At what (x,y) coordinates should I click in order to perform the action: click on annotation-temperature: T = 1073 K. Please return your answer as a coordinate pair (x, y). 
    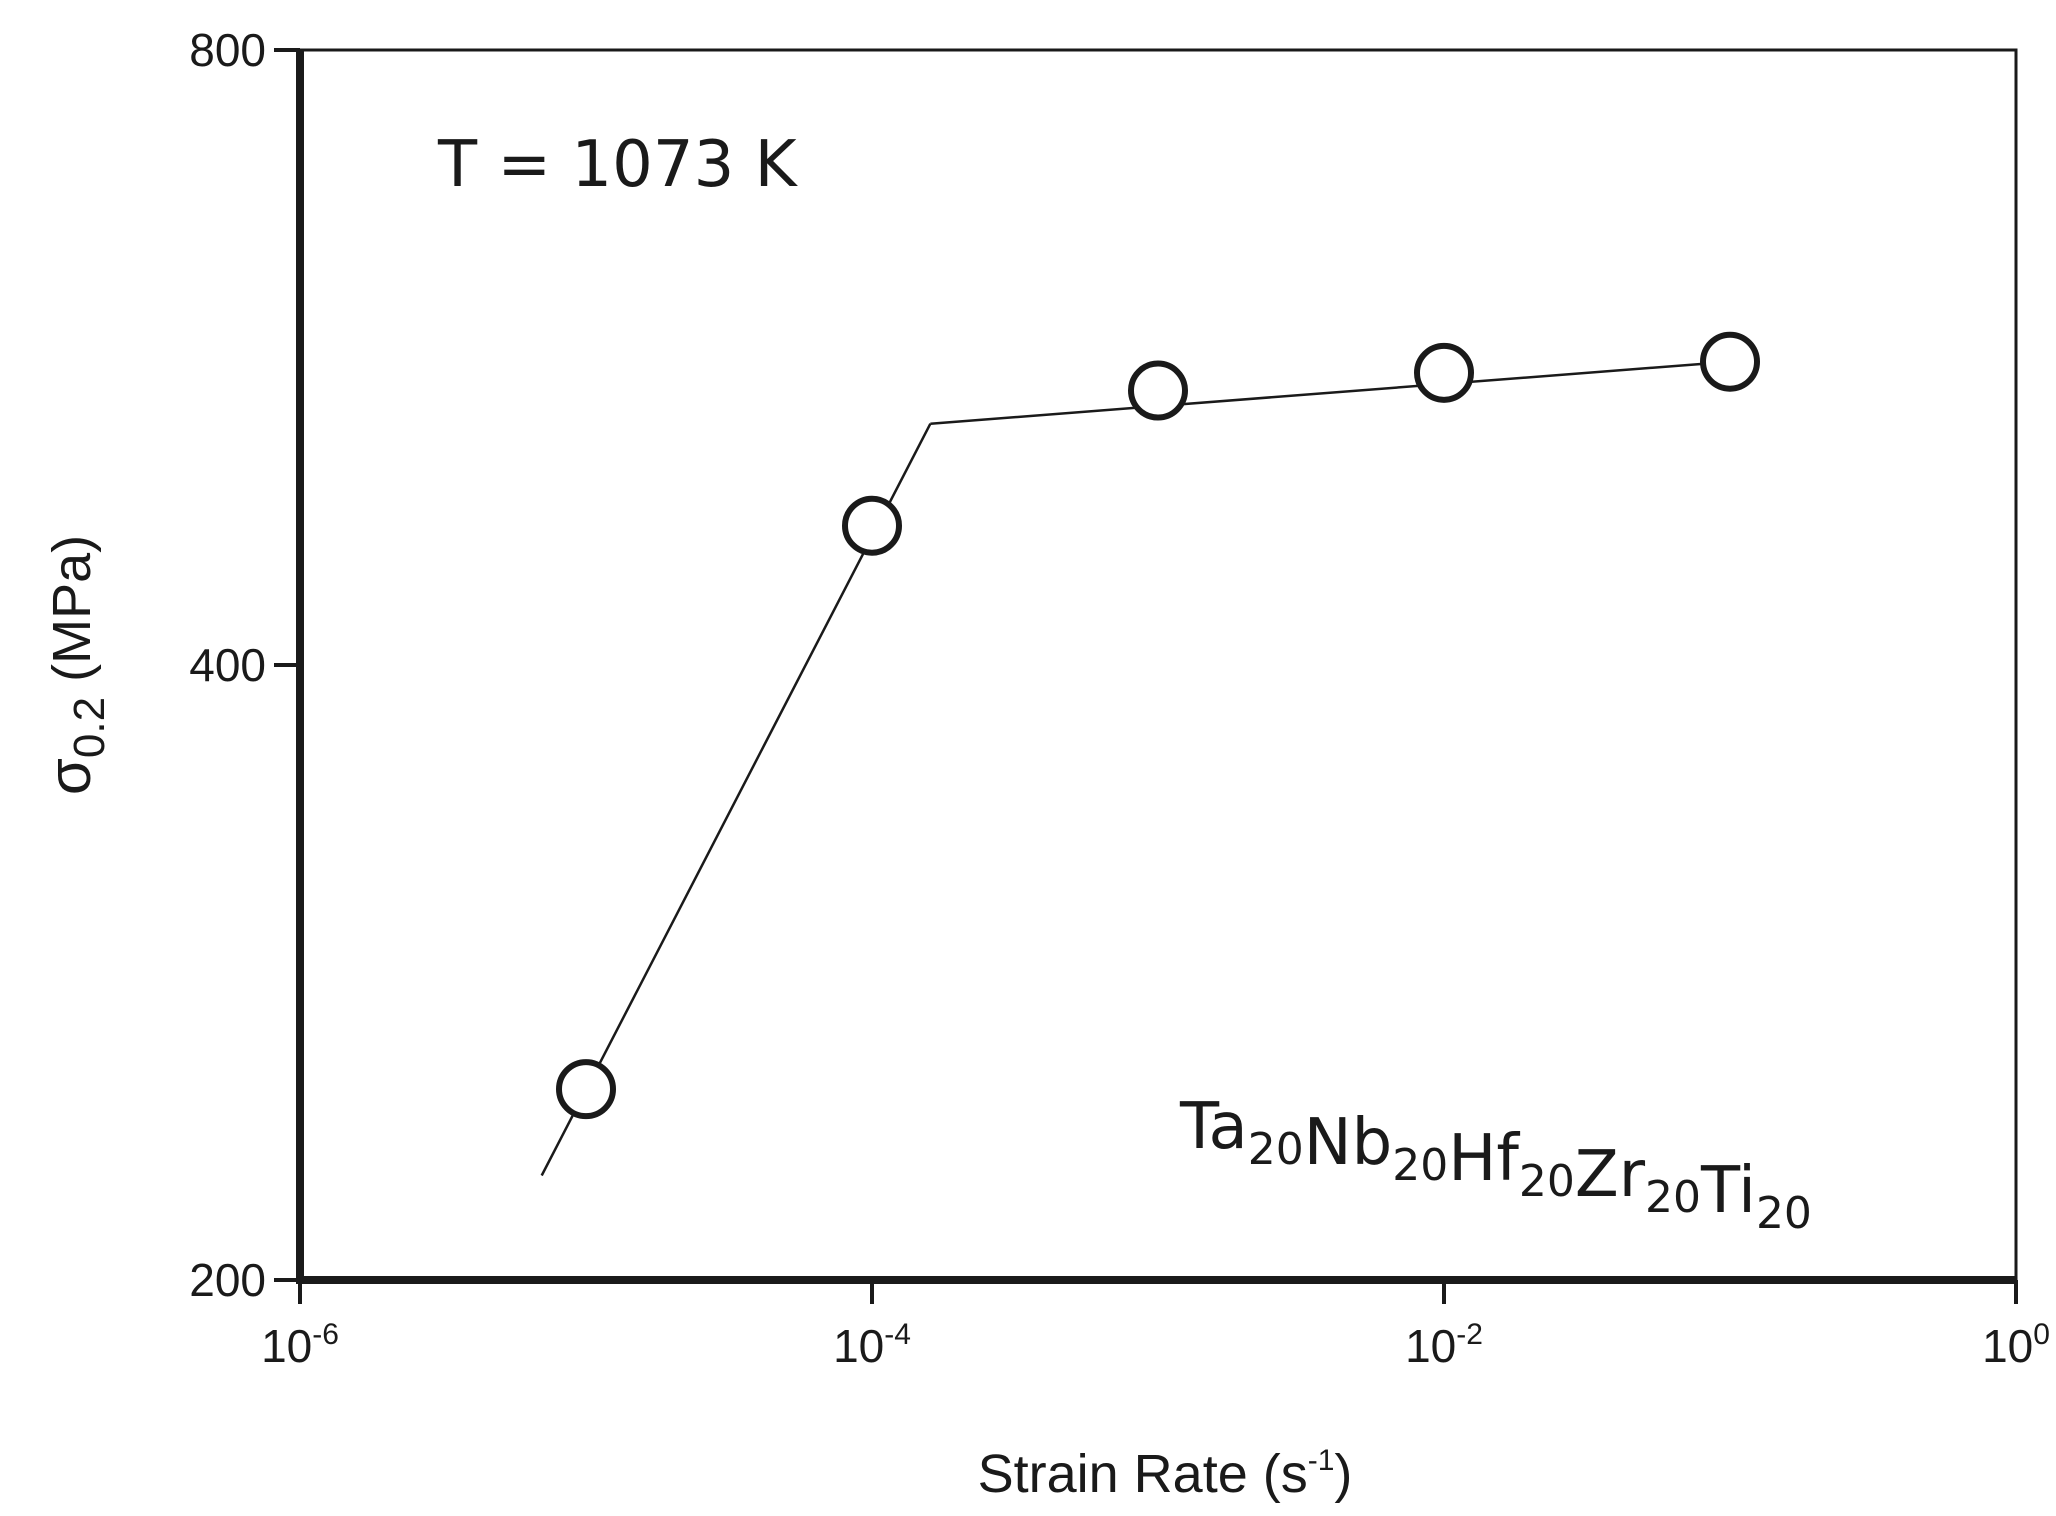
    Looking at the image, I should click on (618, 165).